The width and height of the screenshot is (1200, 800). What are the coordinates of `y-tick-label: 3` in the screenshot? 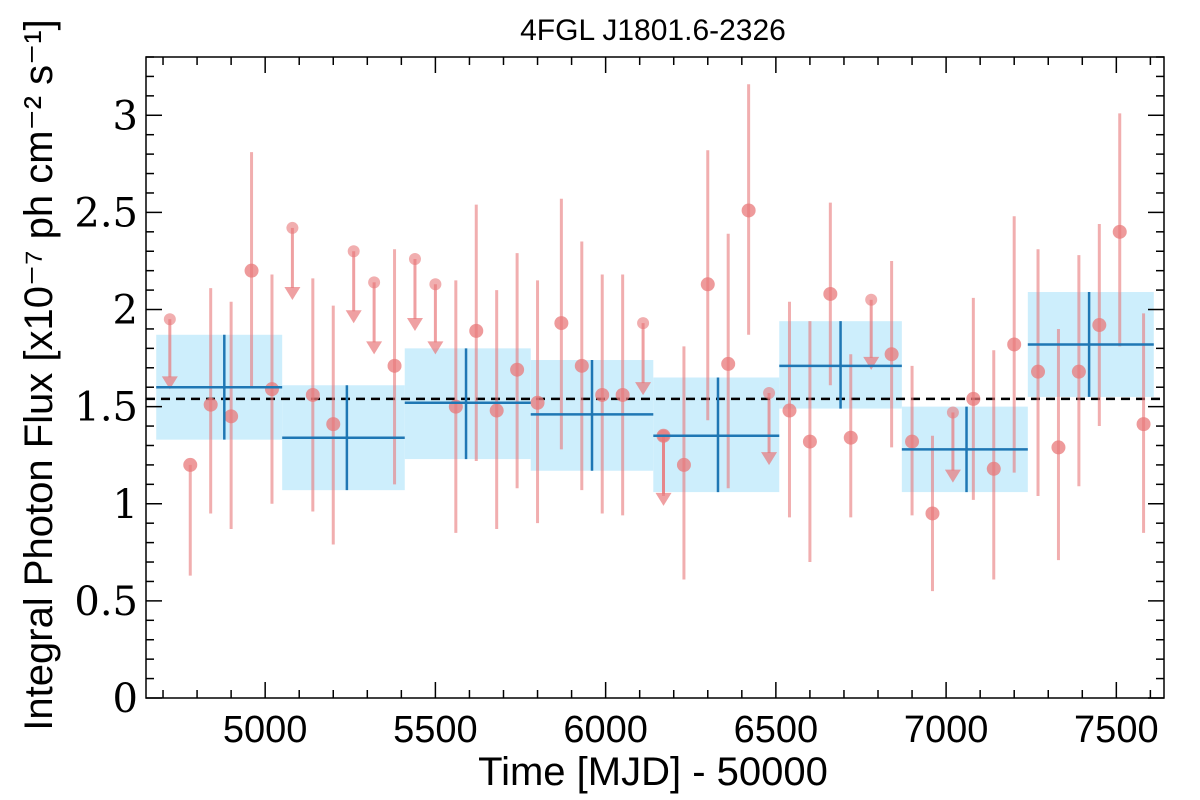 It's located at (125, 116).